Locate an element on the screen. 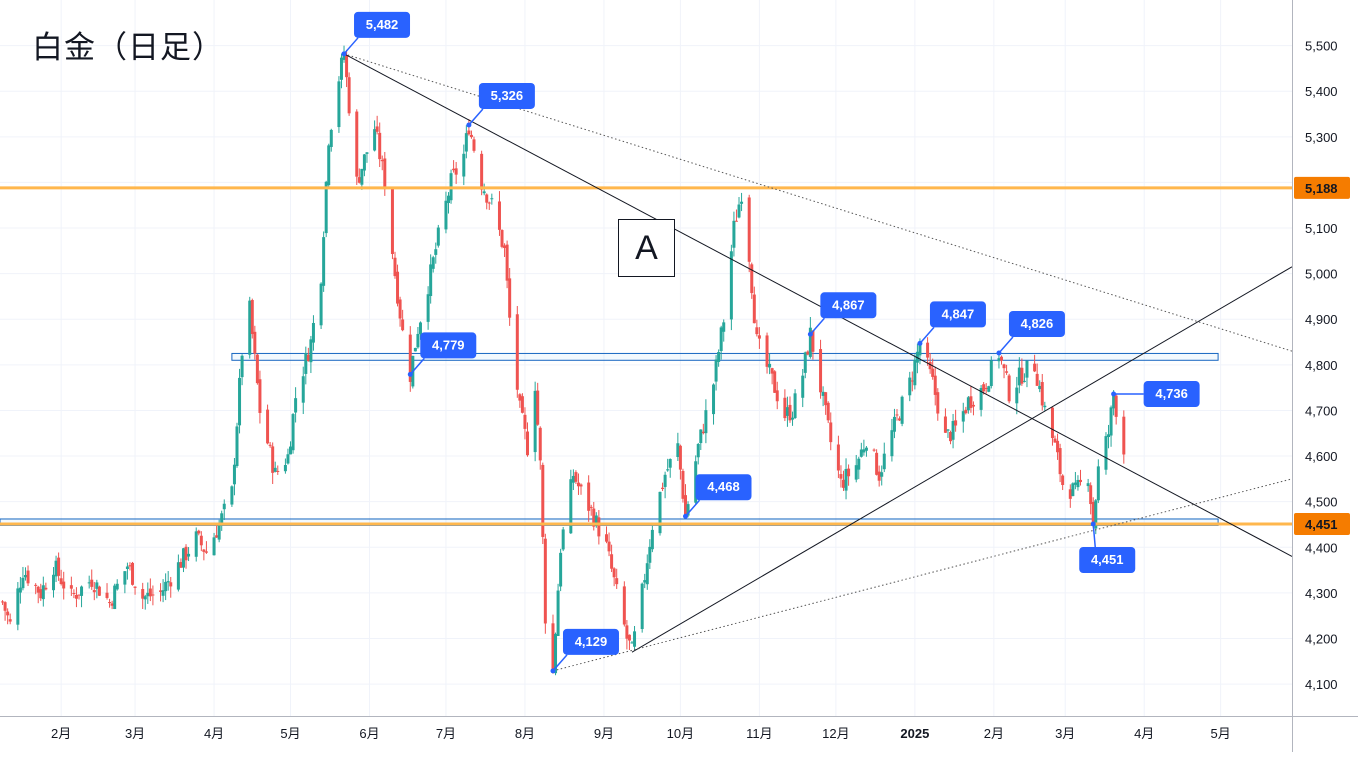 This screenshot has width=1358, height=757. x-tick-label: 2月 is located at coordinates (61, 733).